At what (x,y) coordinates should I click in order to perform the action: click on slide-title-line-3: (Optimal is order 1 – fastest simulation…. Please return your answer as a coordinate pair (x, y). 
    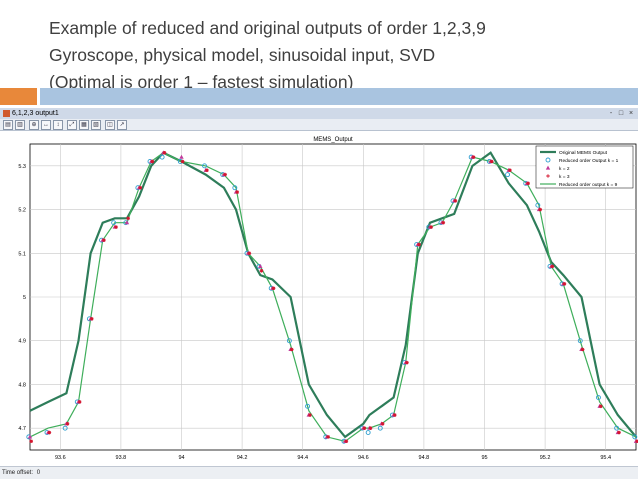
    Looking at the image, I should click on (201, 82).